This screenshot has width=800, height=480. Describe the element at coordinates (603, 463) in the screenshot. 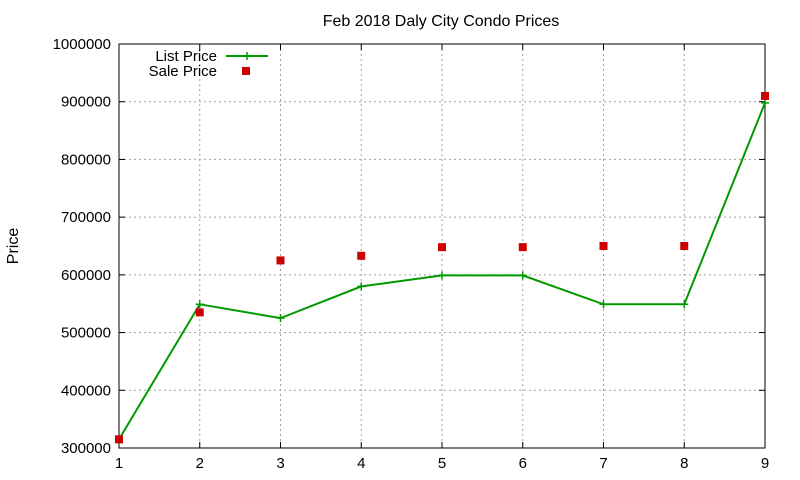

I see `x-tick-label: 7` at that location.